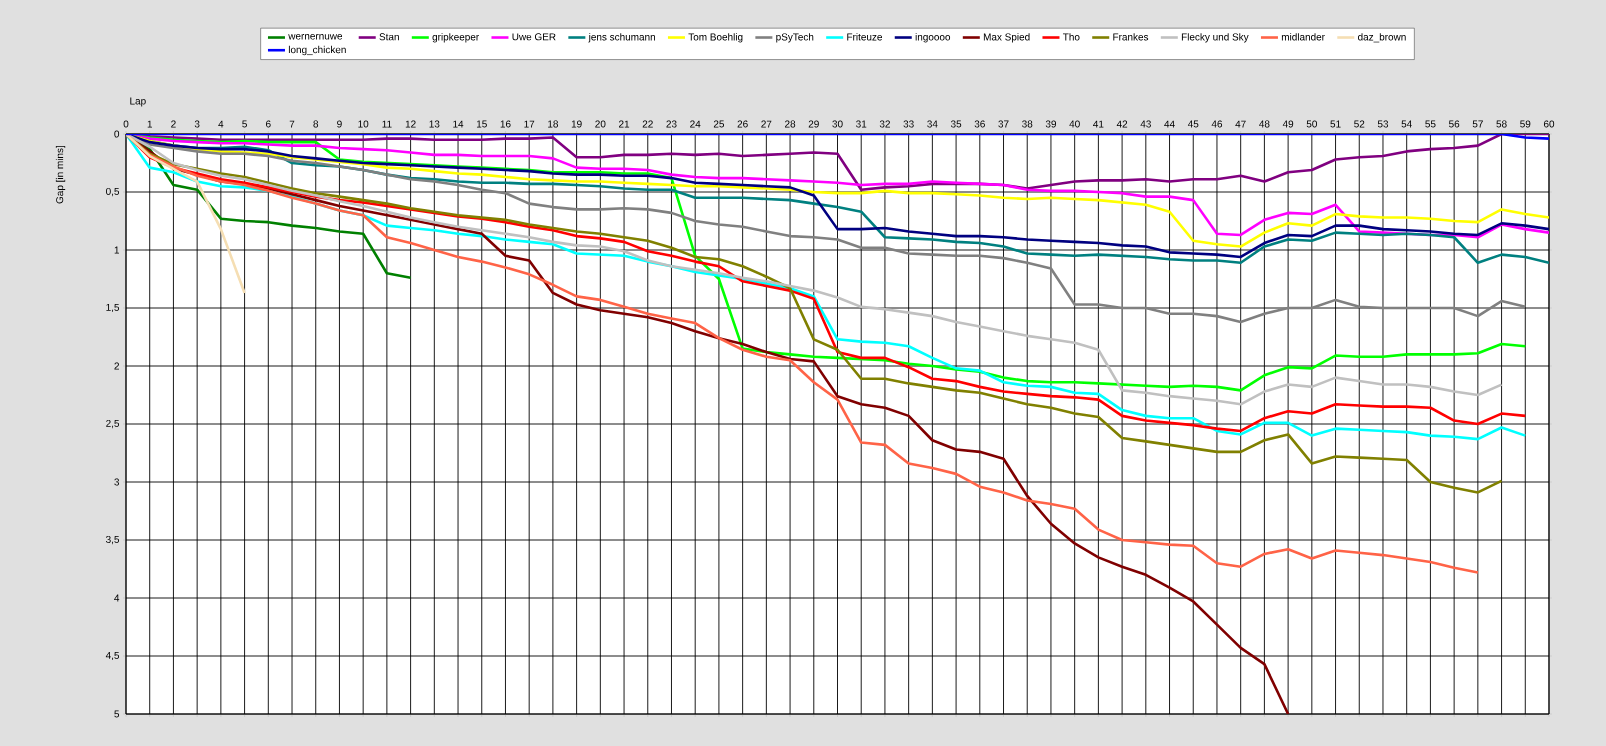 This screenshot has width=1606, height=746. Describe the element at coordinates (719, 124) in the screenshot. I see `x-tick-label: 25` at that location.